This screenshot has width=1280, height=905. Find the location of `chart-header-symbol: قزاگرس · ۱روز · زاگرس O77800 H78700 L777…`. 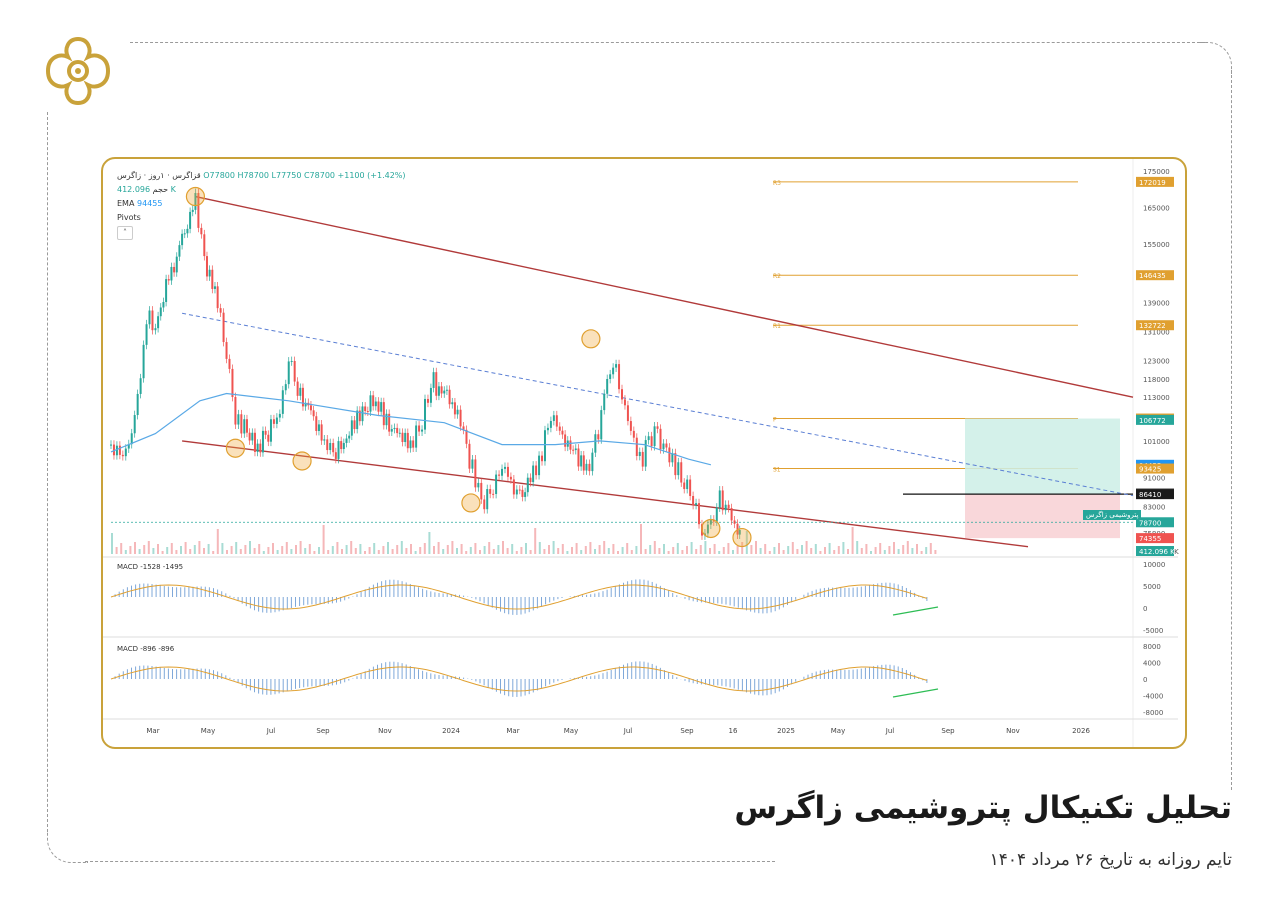

chart-header-symbol: قزاگرس · ۱روز · زاگرس O77800 H78700 L777… is located at coordinates (261, 175).